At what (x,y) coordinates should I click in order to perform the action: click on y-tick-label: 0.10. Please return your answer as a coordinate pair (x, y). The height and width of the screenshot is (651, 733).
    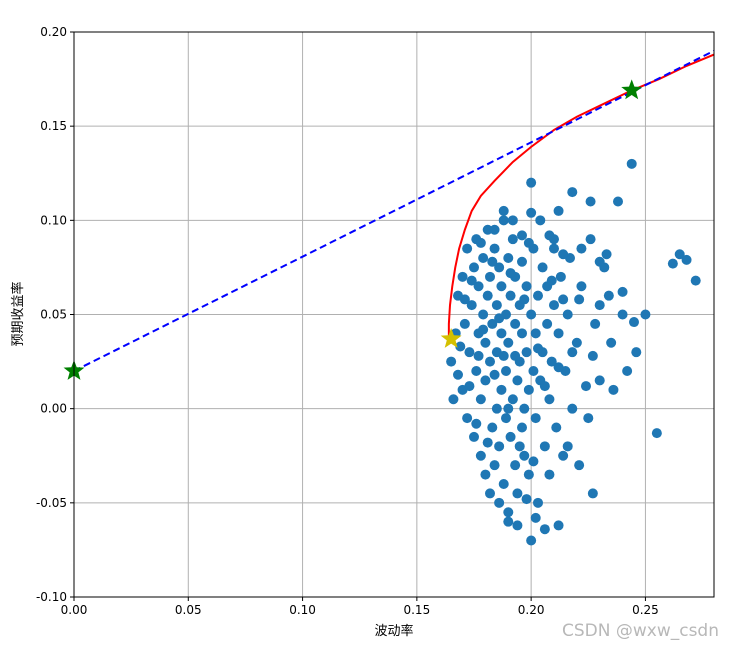
    Looking at the image, I should click on (53, 220).